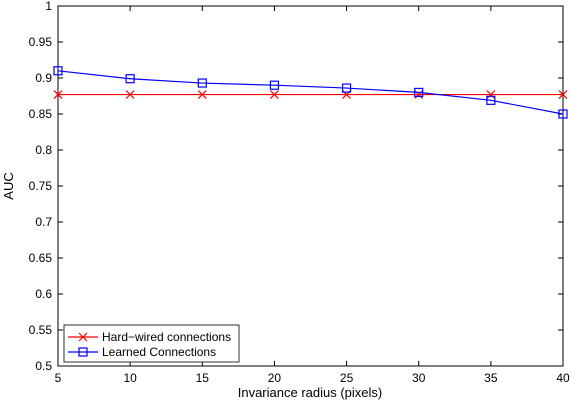 The height and width of the screenshot is (401, 570). What do you see at coordinates (310, 392) in the screenshot?
I see `x-axis-label: Invariance radius (pixels)` at bounding box center [310, 392].